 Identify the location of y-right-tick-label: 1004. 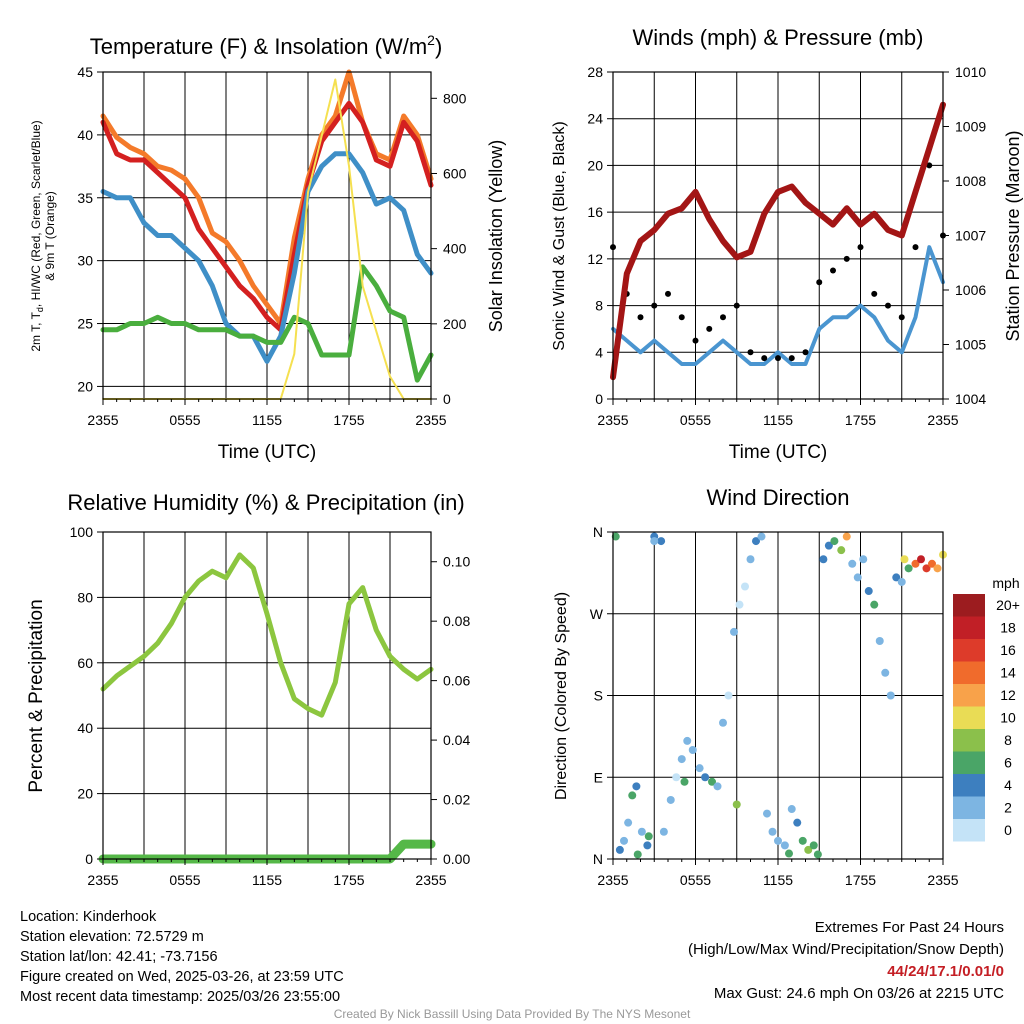
(970, 399).